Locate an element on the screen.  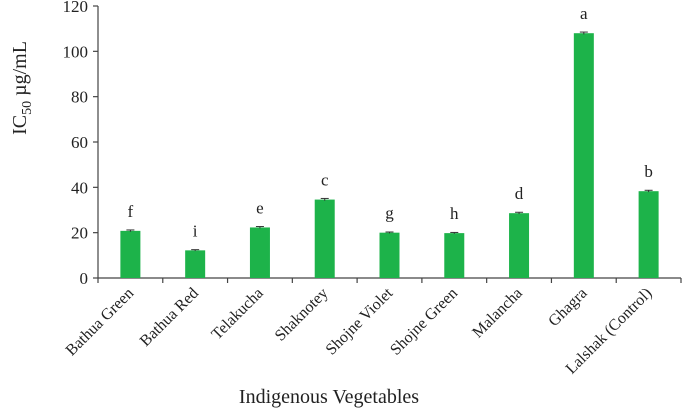
y-tick-label: 60 is located at coordinates (79, 142).